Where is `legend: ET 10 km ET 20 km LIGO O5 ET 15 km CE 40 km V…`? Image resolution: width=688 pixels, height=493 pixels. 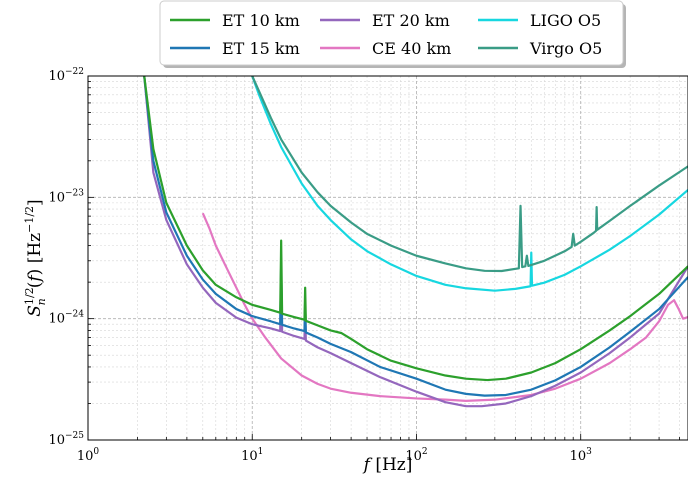 legend: ET 10 km ET 20 km LIGO O5 ET 15 km CE 40 km V… is located at coordinates (392, 34).